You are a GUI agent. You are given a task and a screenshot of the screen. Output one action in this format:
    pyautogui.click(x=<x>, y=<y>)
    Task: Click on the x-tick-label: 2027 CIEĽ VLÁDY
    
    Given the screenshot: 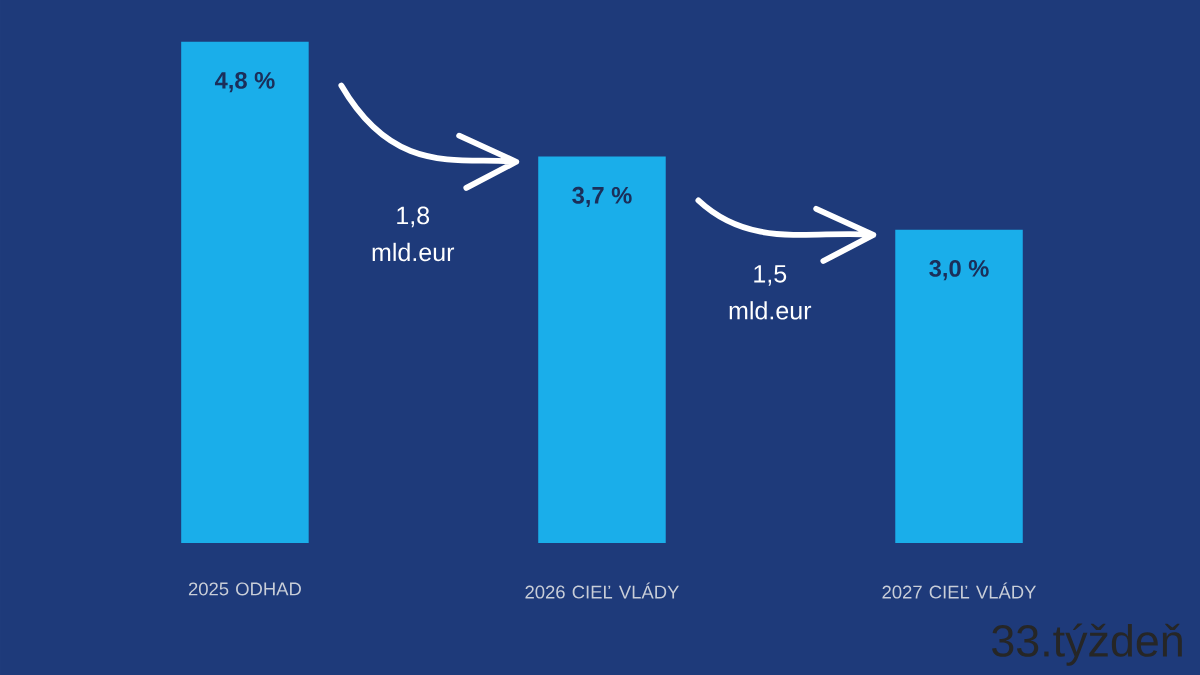 What is the action you would take?
    pyautogui.click(x=959, y=590)
    